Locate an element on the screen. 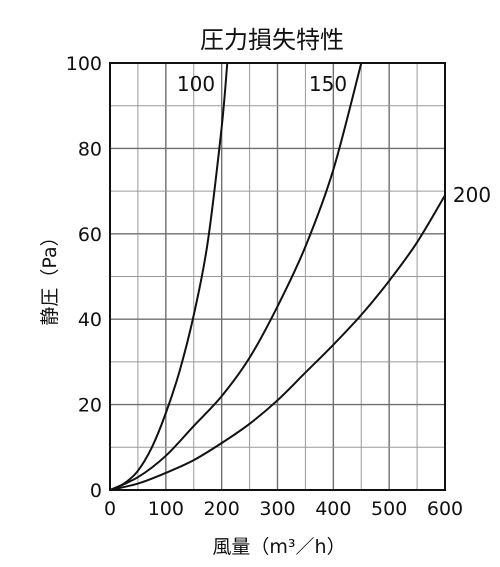  y-tick-label: 0 is located at coordinates (96, 491).